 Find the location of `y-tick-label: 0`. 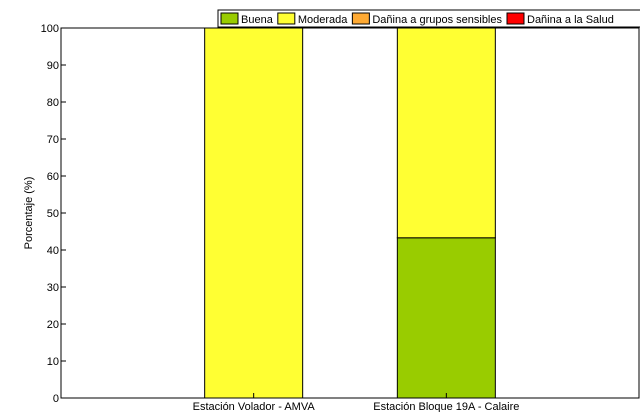

y-tick-label: 0 is located at coordinates (56, 399).